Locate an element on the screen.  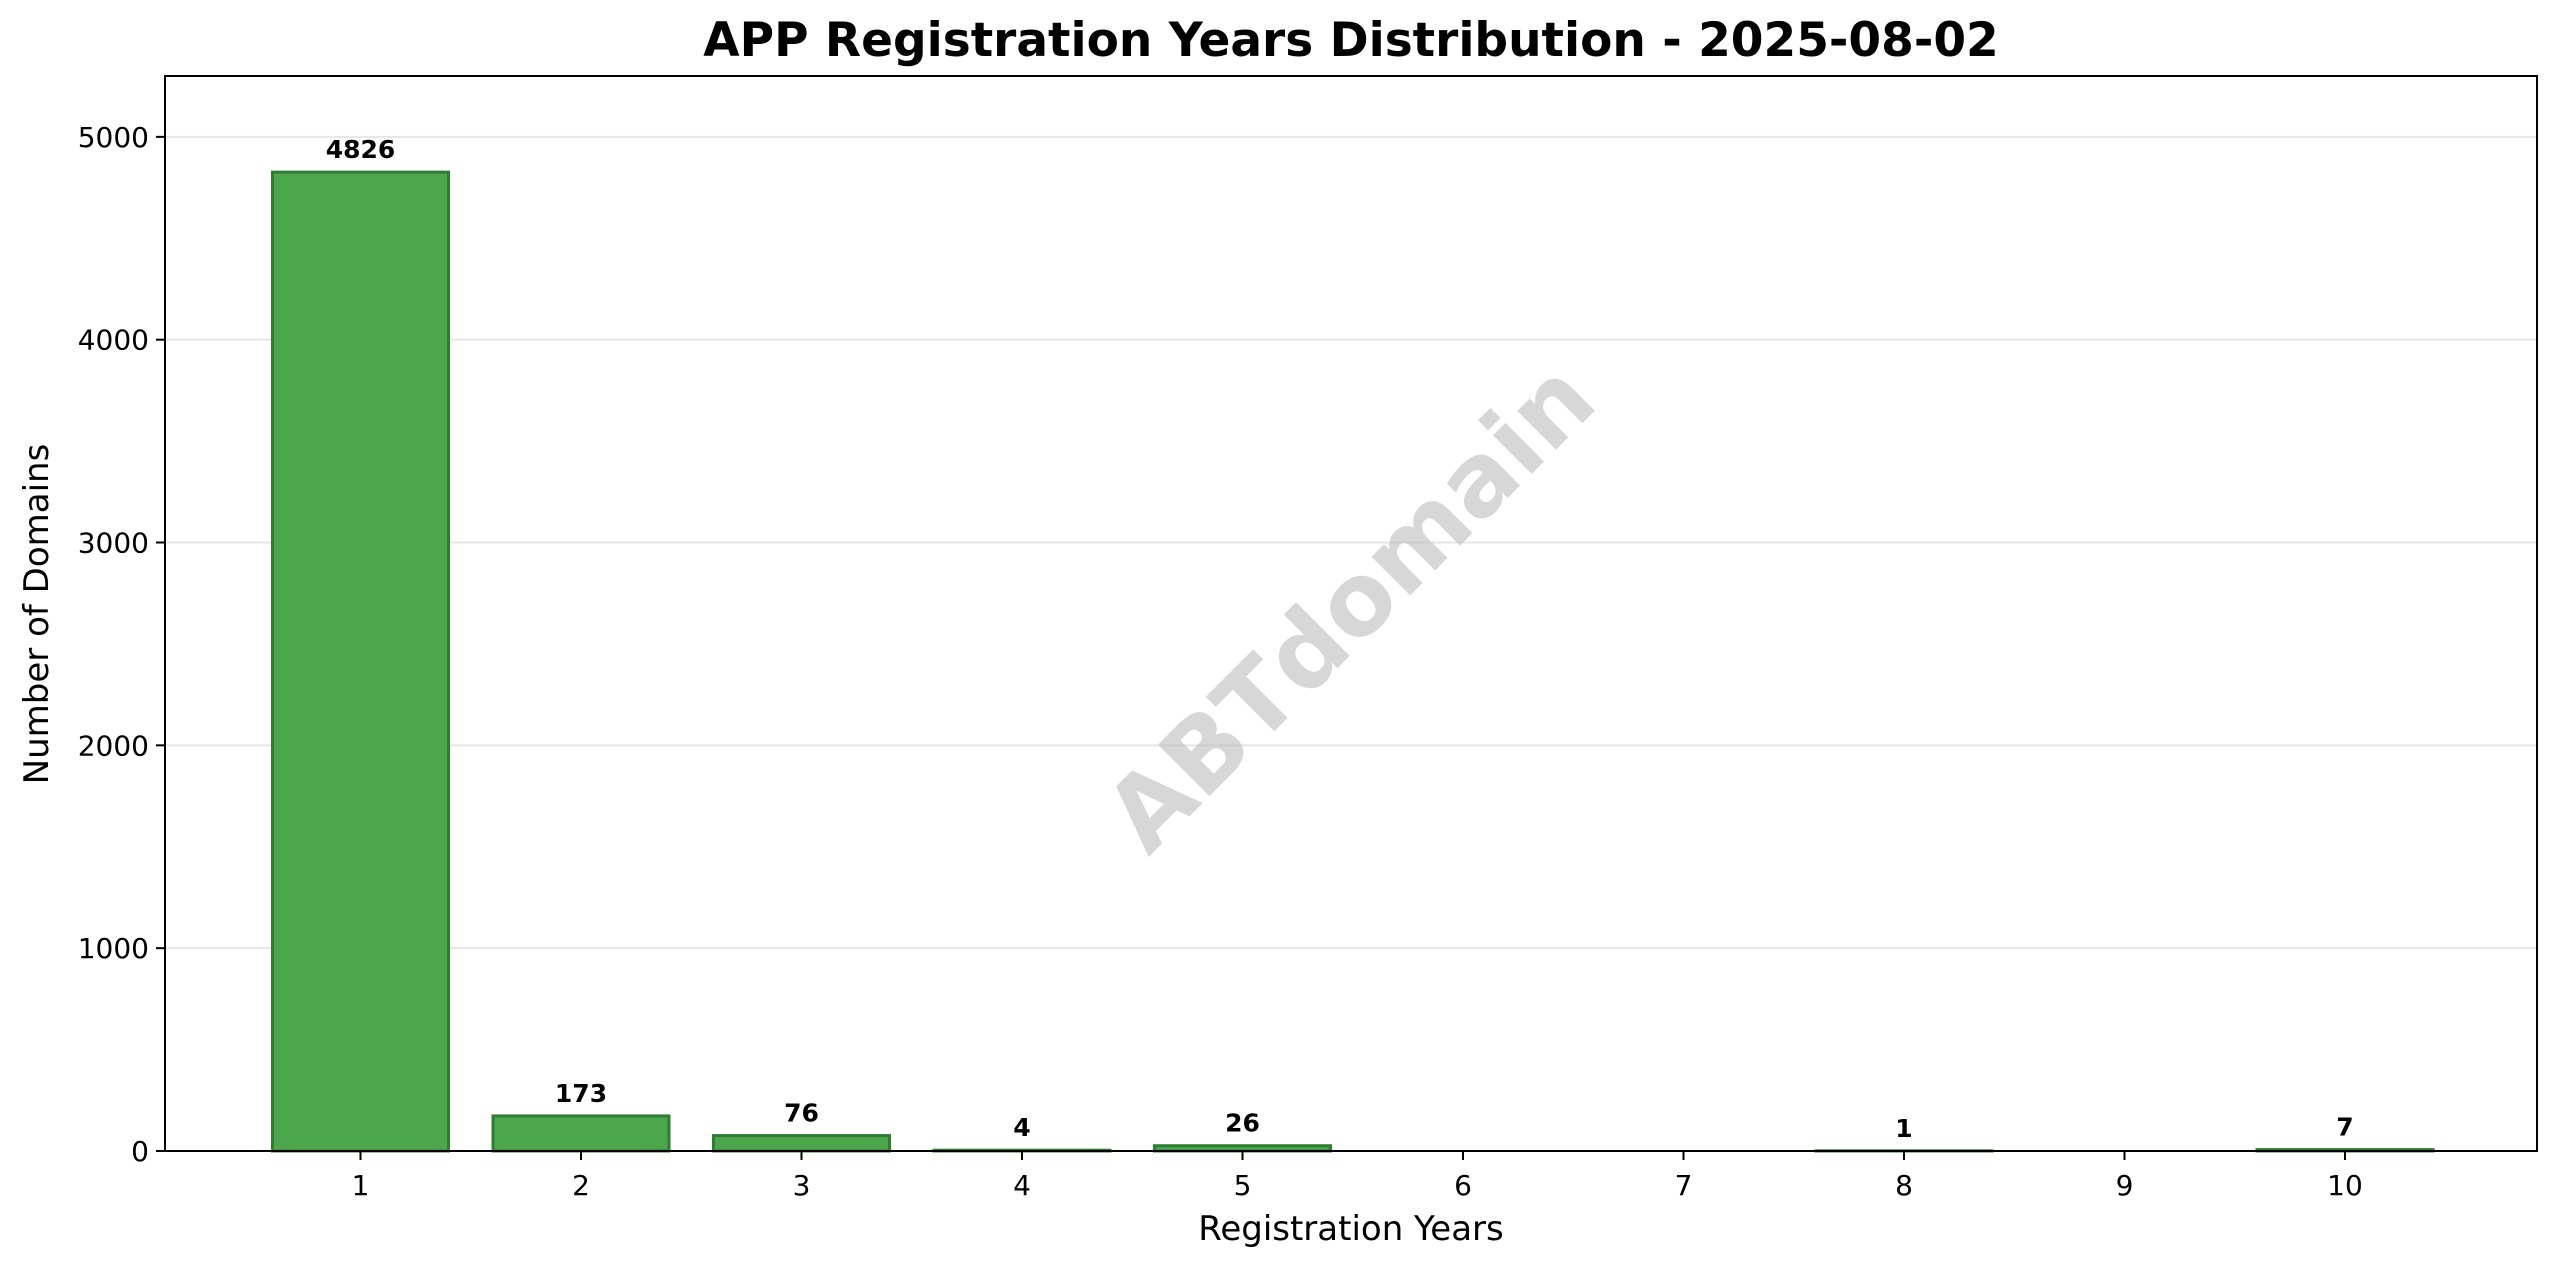
x-axis-ticks: 1 2 3 4 5 6 7 8 9 10 is located at coordinates (1357, 1176).